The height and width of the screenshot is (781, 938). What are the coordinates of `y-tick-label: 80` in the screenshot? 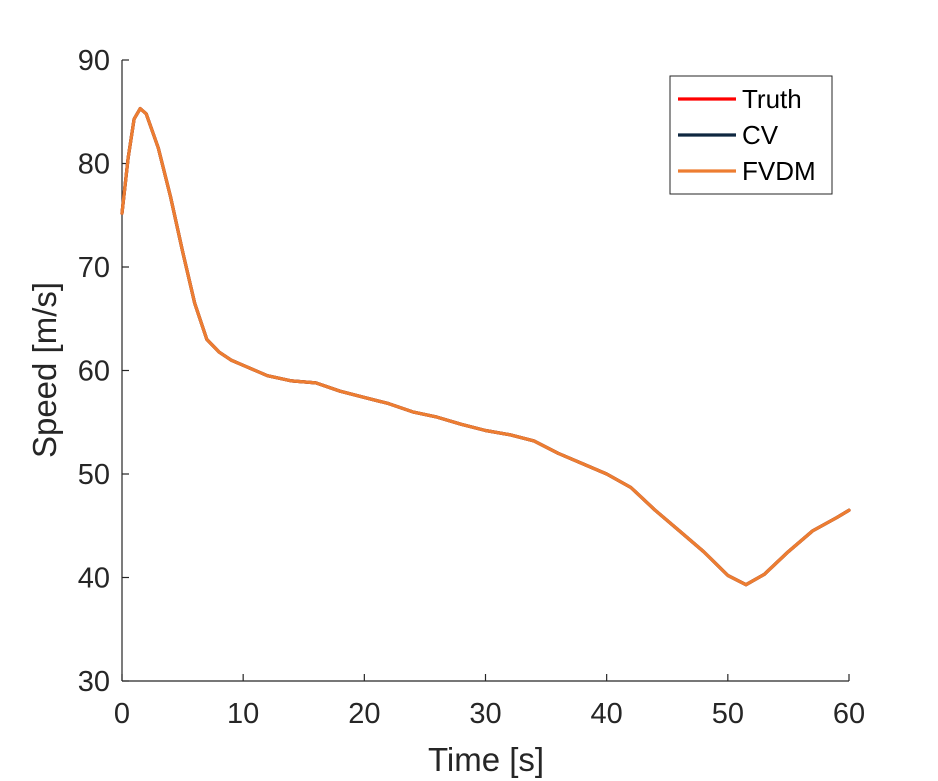 It's located at (94, 165).